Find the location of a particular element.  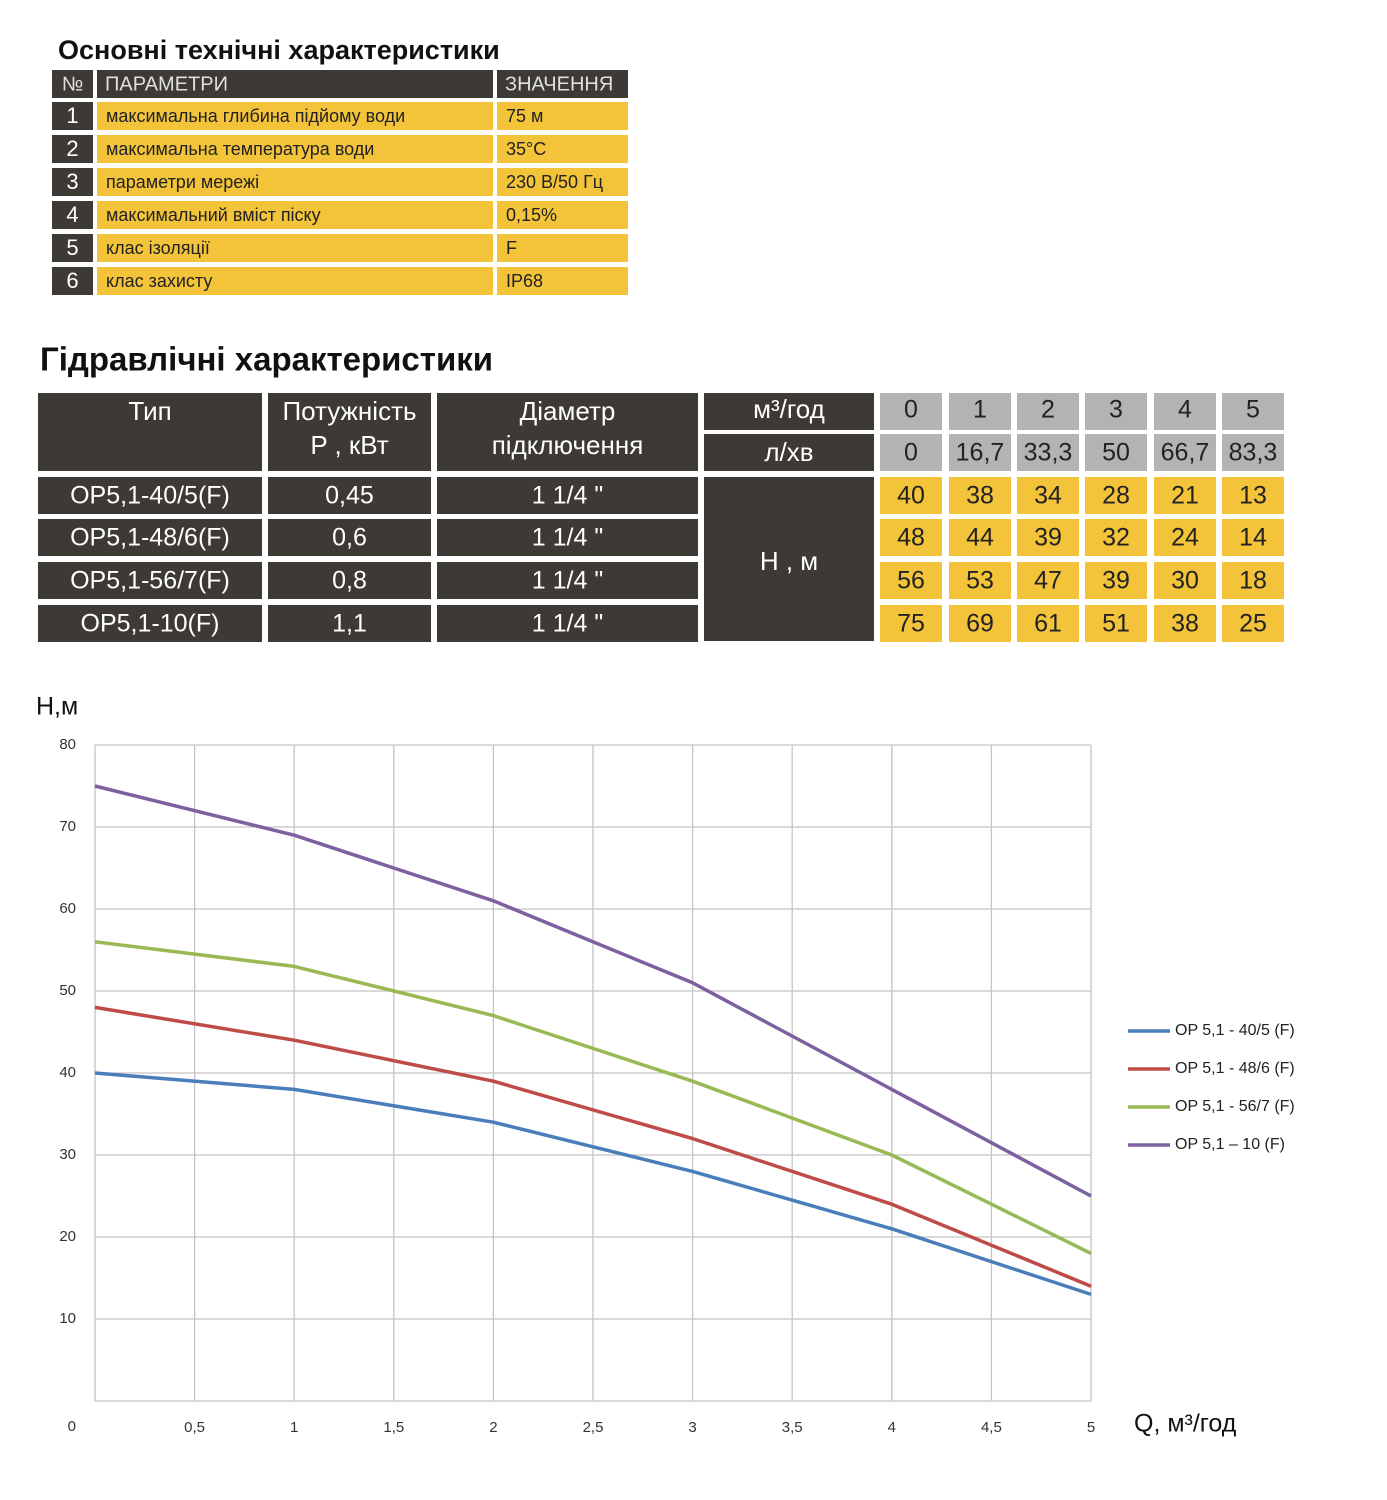

row-type: OP5,1-40/5(F) is located at coordinates (150, 496).